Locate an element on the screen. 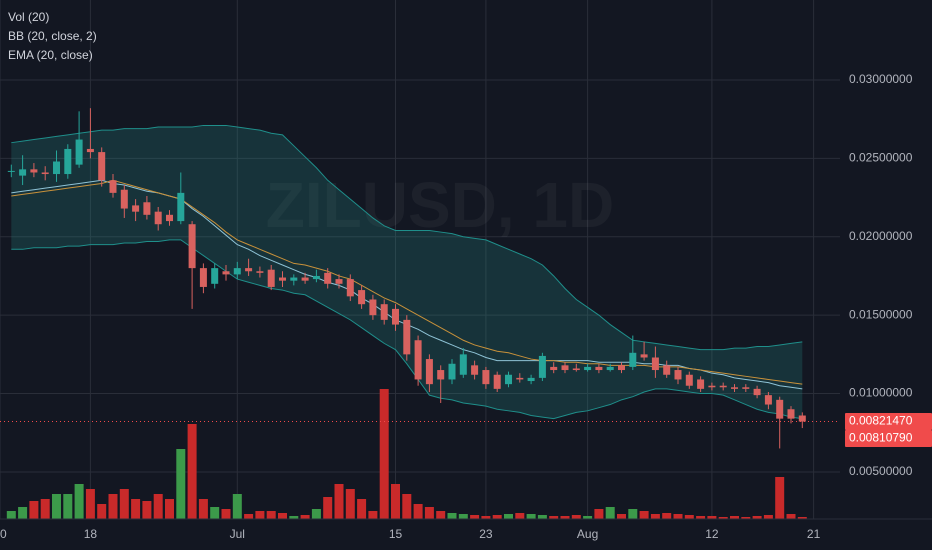 The height and width of the screenshot is (550, 932). y-tick-label: 0.02500000 is located at coordinates (881, 158).